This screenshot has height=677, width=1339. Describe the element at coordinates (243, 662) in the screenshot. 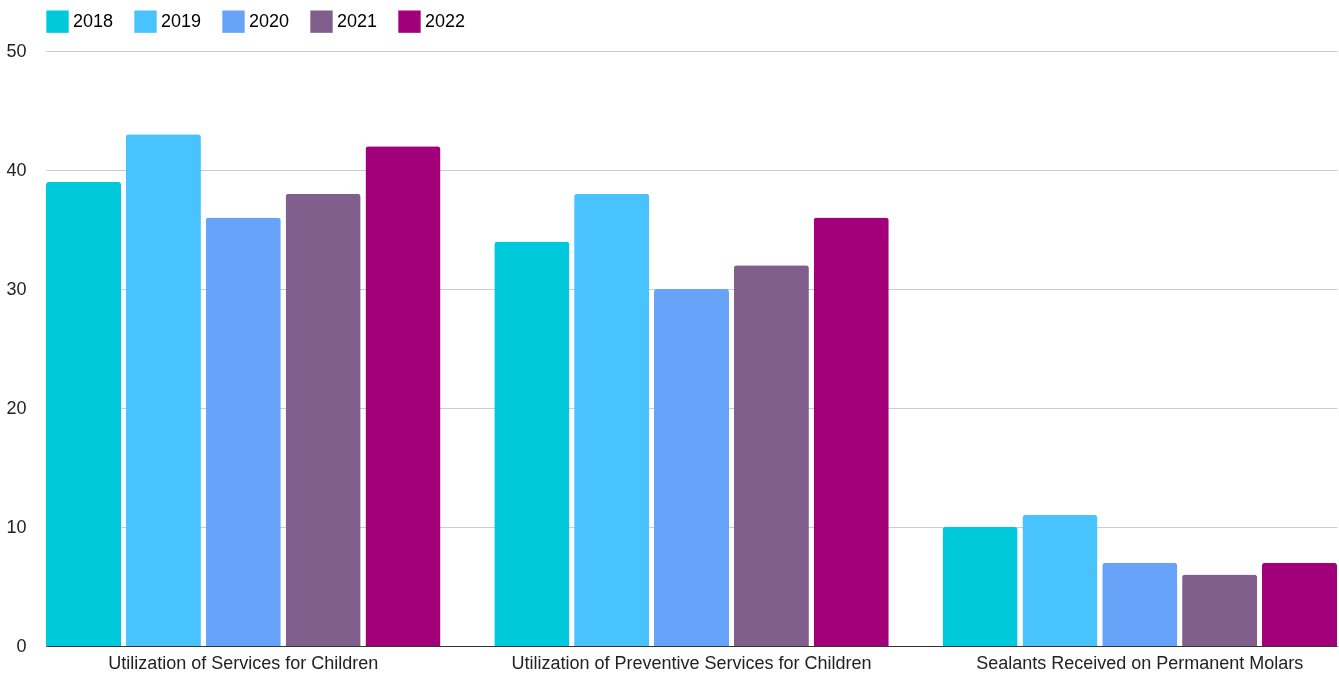

I see `x-tick-label: Utilization of Services for Children` at that location.